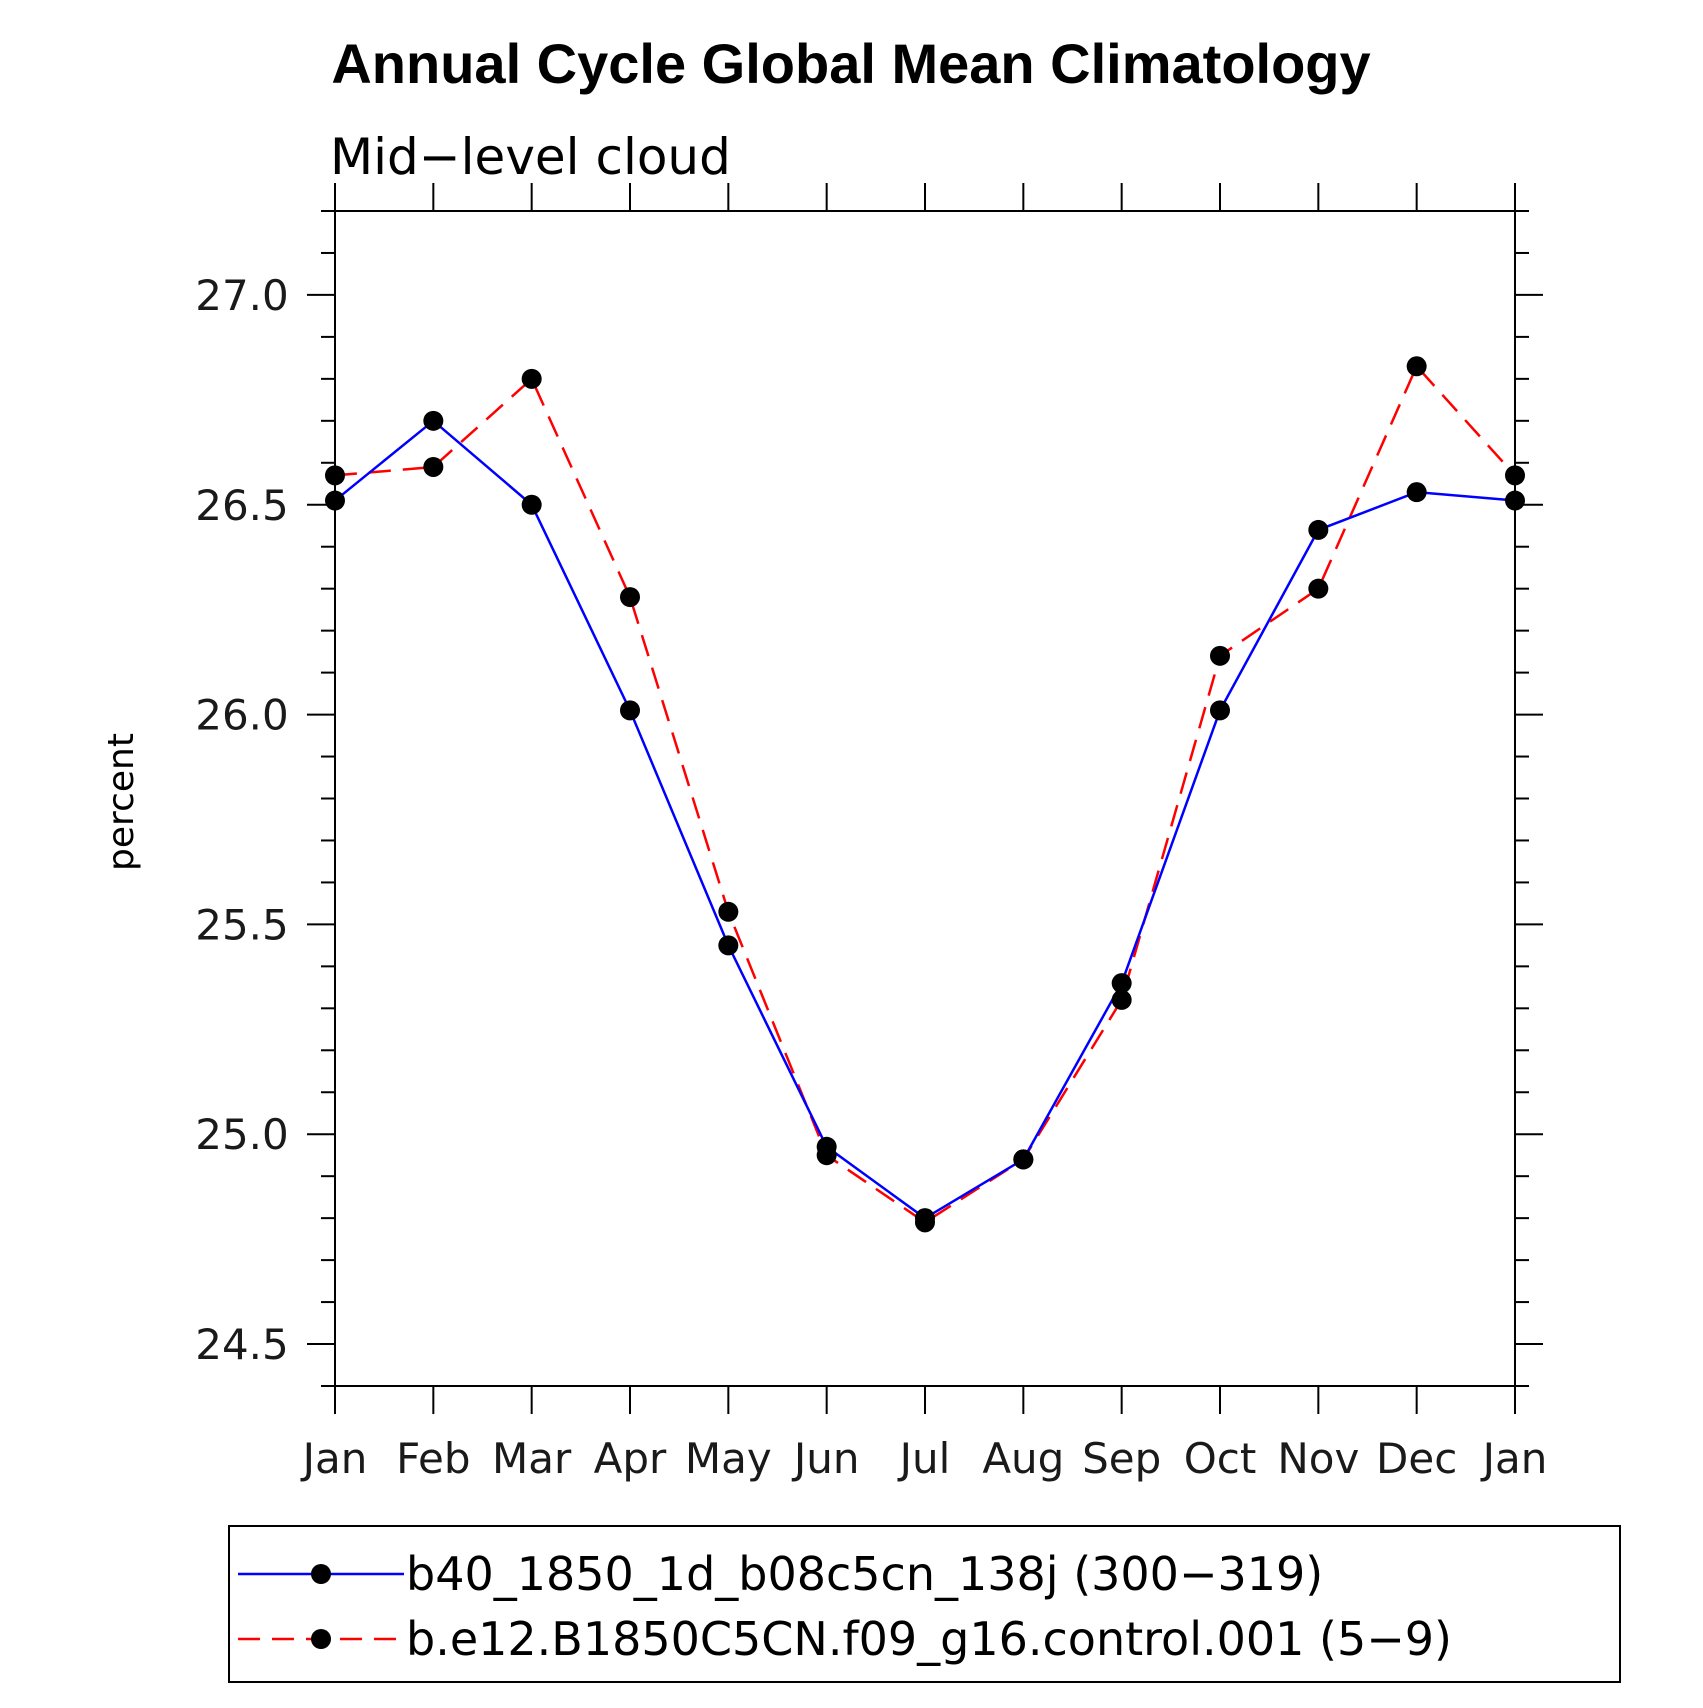  I want to click on y-tick-label: 26.5, so click(242, 505).